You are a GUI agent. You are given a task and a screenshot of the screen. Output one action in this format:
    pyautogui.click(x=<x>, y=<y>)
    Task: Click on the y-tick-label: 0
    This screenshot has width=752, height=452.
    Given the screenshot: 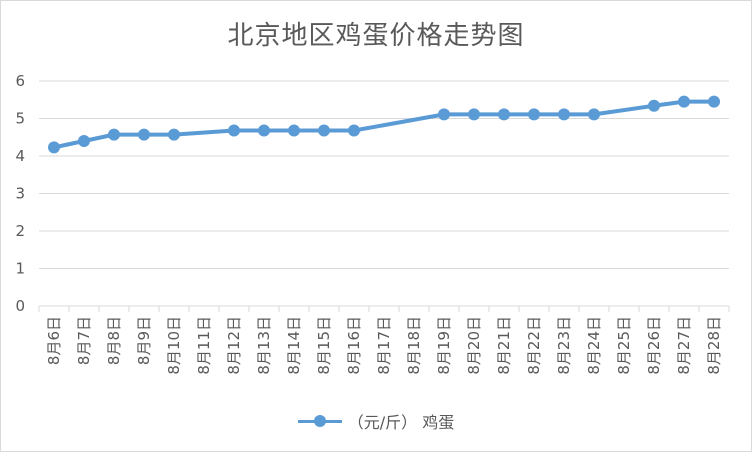 What is the action you would take?
    pyautogui.click(x=20, y=306)
    